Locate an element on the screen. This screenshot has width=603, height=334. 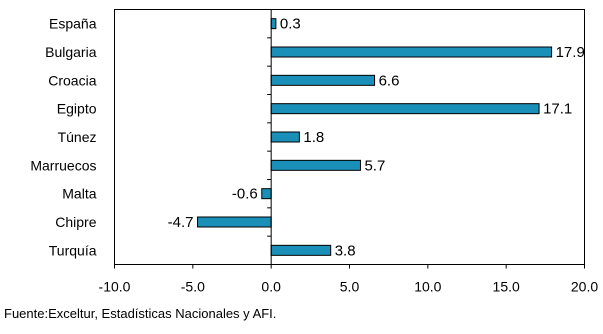
zero-axis-layer is located at coordinates (269, 137).